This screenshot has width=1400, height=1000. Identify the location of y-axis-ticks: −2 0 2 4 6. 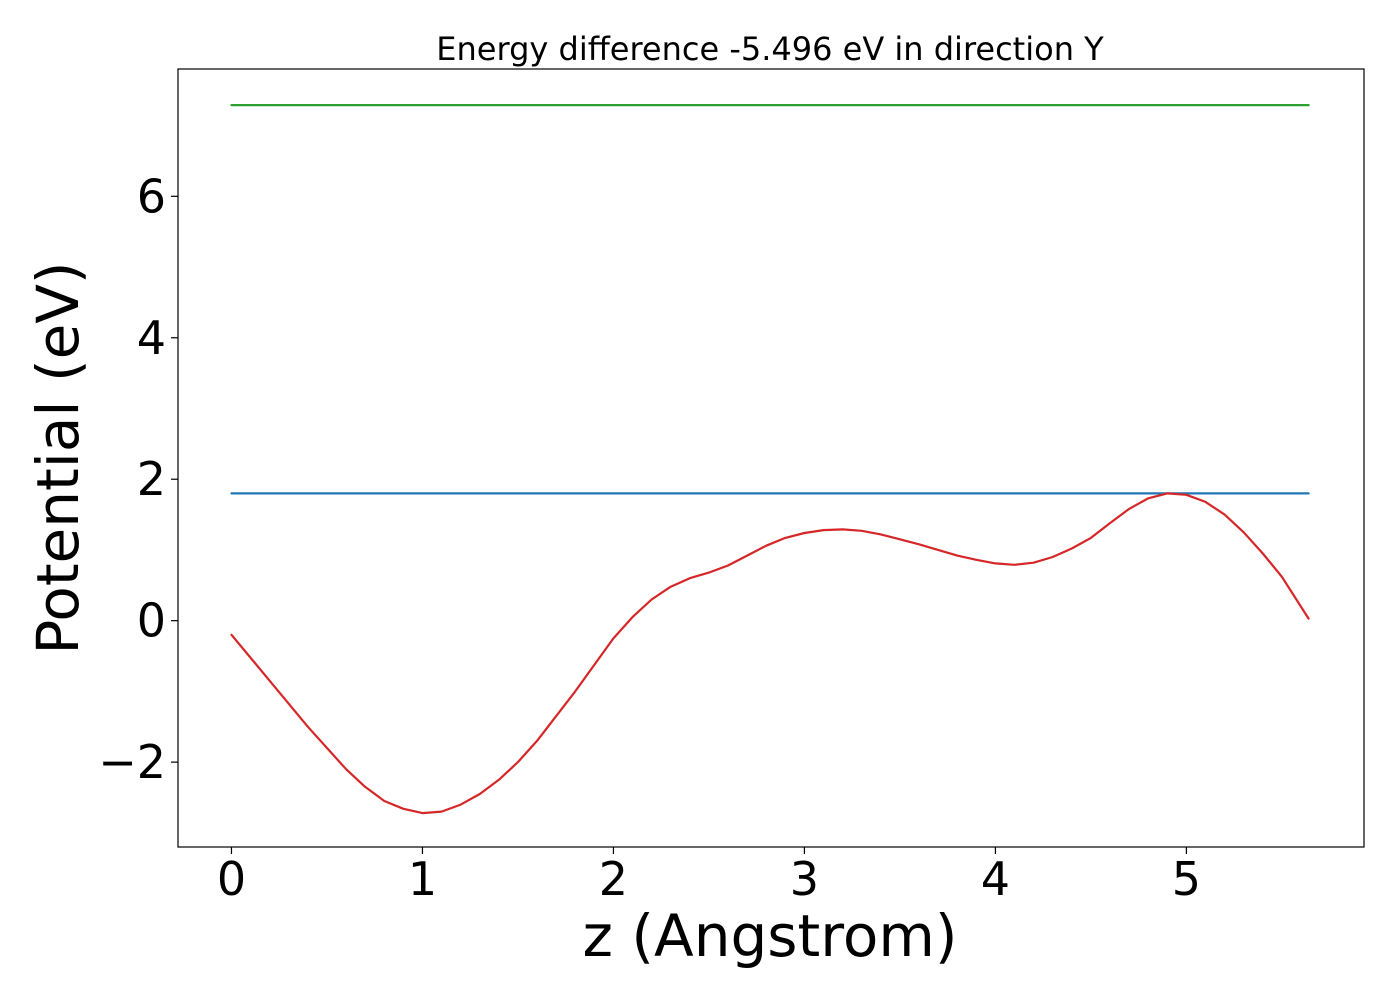
(138, 479).